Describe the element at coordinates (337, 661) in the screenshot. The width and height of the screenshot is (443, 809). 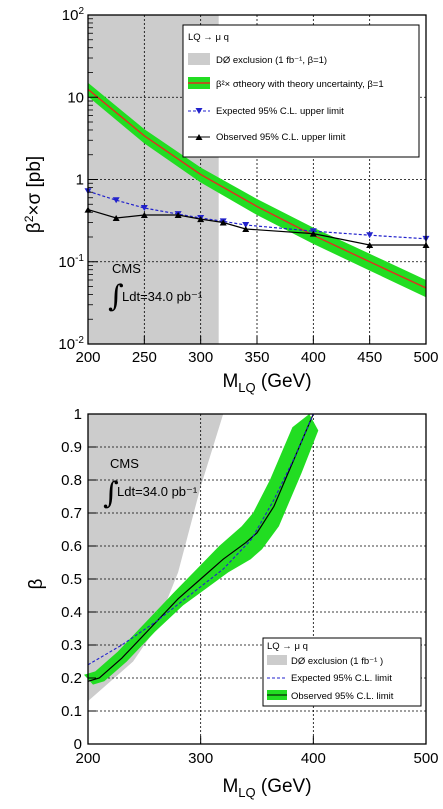
I see `bottom-legend-d0-label: DØ exclusion (1 fb⁻¹ )` at that location.